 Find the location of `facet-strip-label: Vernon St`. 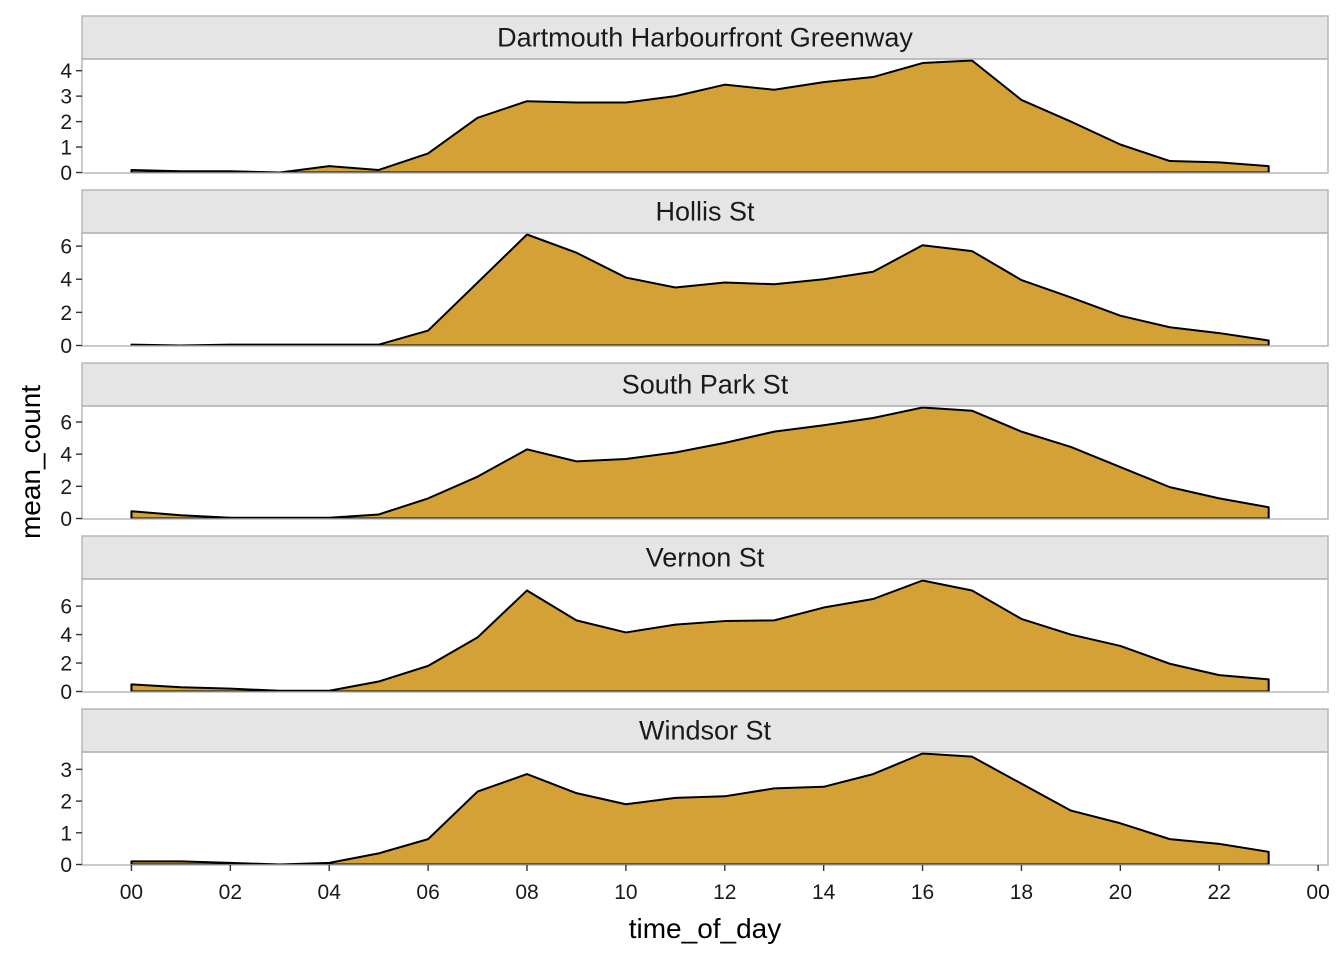

facet-strip-label: Vernon St is located at coordinates (705, 558).